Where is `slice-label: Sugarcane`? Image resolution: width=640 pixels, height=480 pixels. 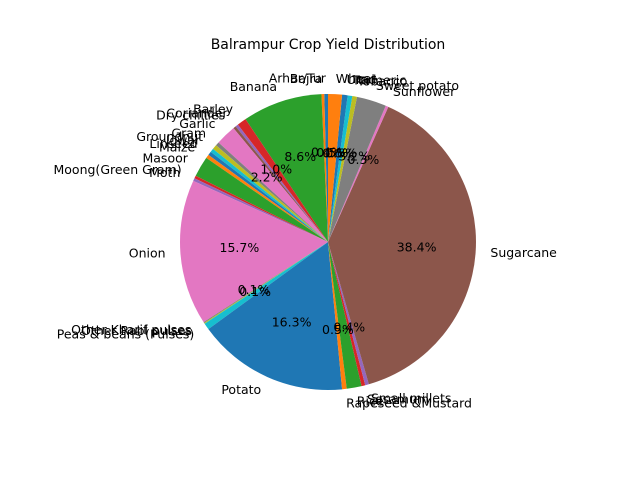 slice-label: Sugarcane is located at coordinates (523, 252).